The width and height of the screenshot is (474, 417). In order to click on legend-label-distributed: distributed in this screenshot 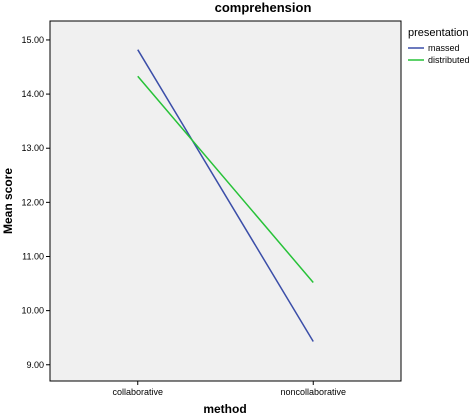, I will do `click(449, 60)`.